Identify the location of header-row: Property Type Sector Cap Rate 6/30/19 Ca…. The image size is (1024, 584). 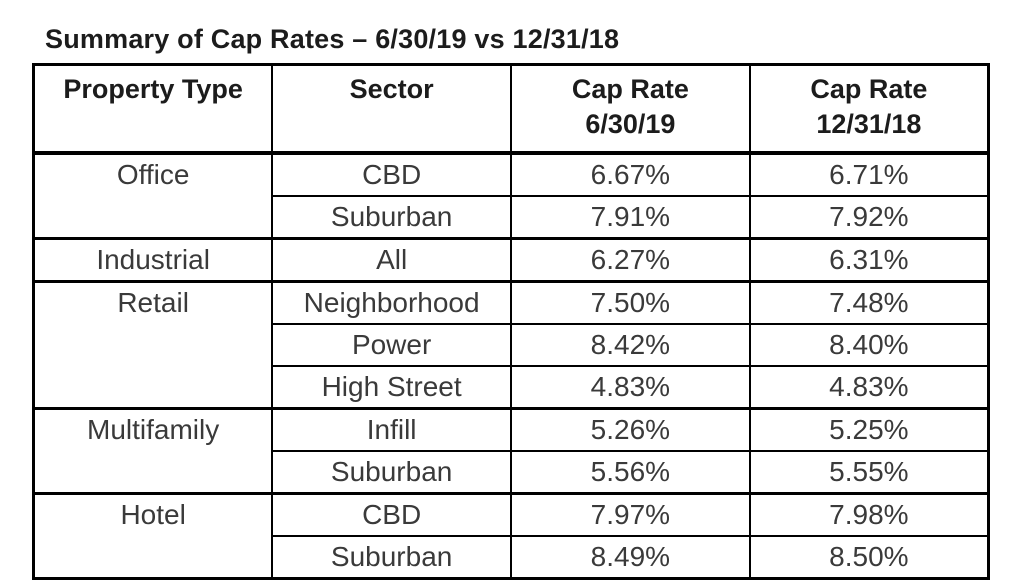
(511, 109).